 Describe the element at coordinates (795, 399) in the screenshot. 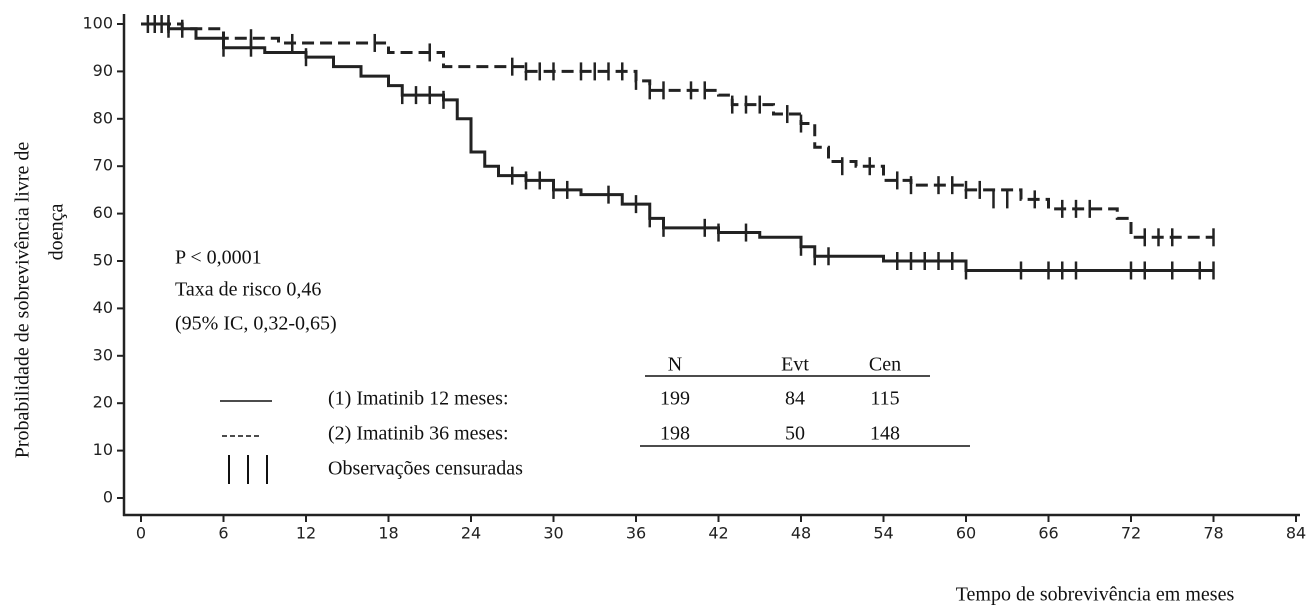

I see `table-cell: 84` at that location.